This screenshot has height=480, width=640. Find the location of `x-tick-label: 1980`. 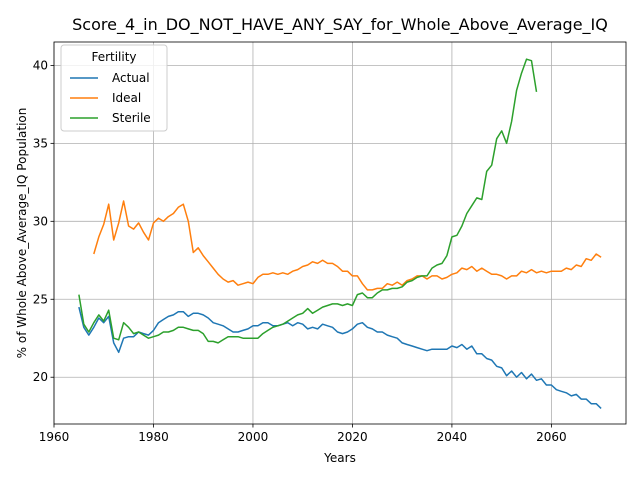

x-tick-label: 1980 is located at coordinates (153, 437).